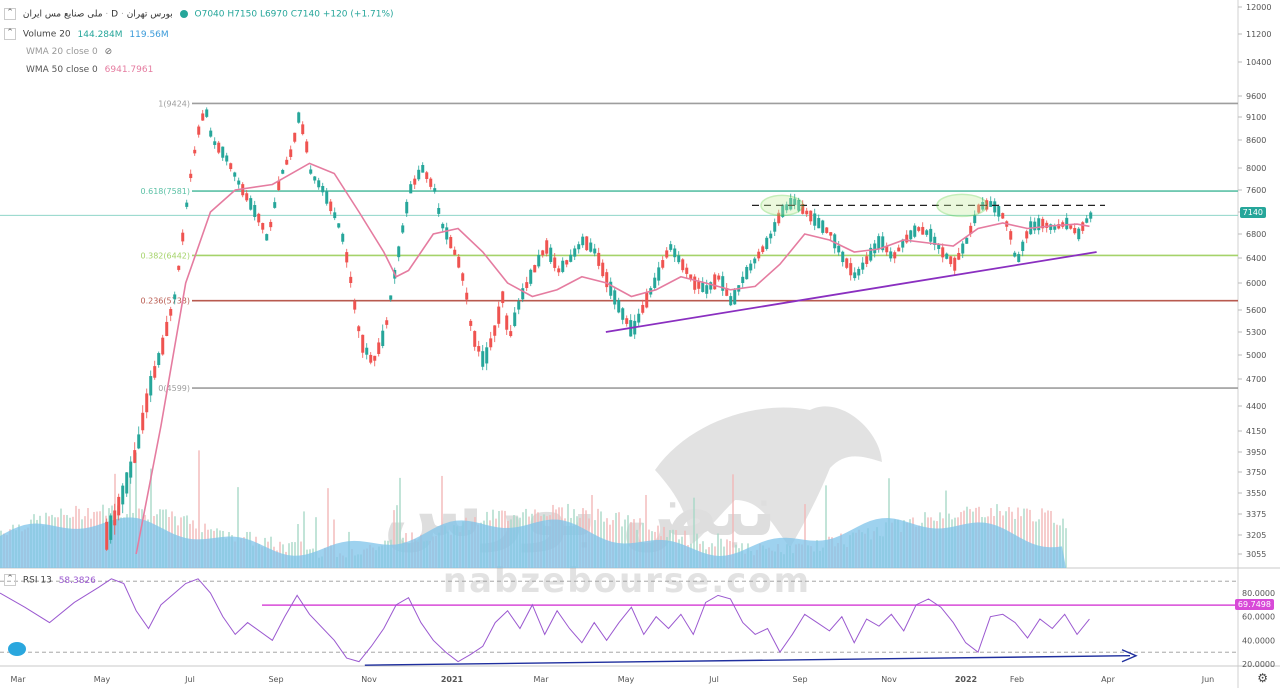 The height and width of the screenshot is (688, 1280). What do you see at coordinates (1108, 679) in the screenshot?
I see `x-tick-label: Apr` at bounding box center [1108, 679].